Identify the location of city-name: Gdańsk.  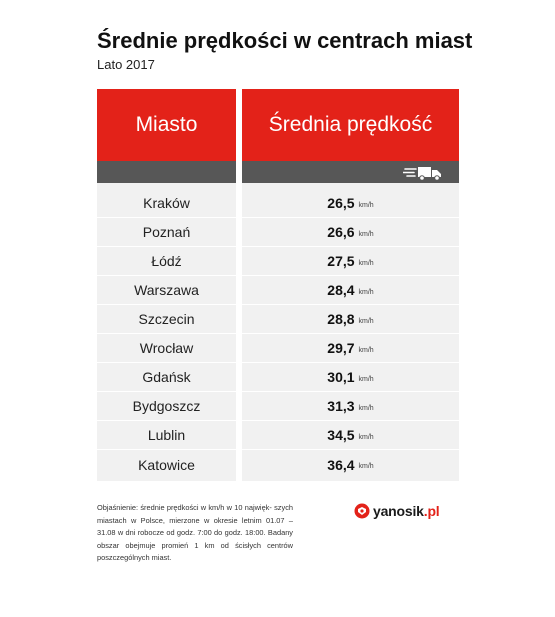
(166, 377).